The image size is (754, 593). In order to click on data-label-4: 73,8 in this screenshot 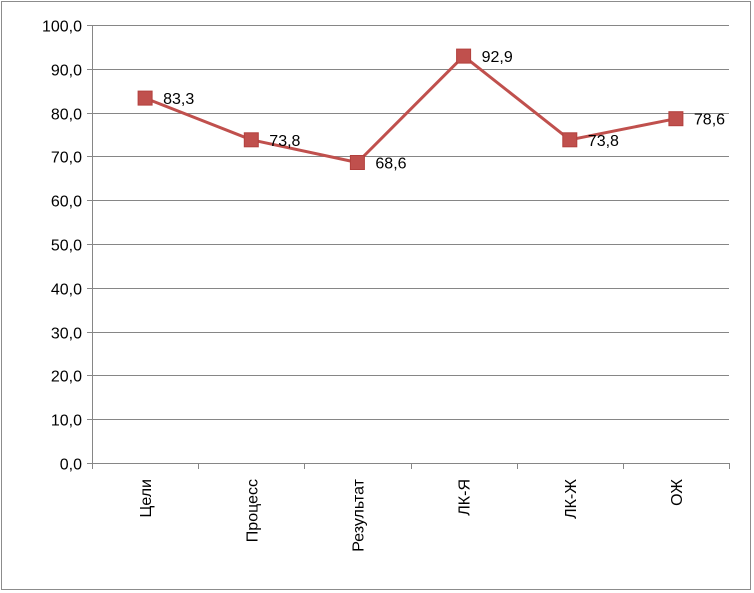, I will do `click(603, 141)`.